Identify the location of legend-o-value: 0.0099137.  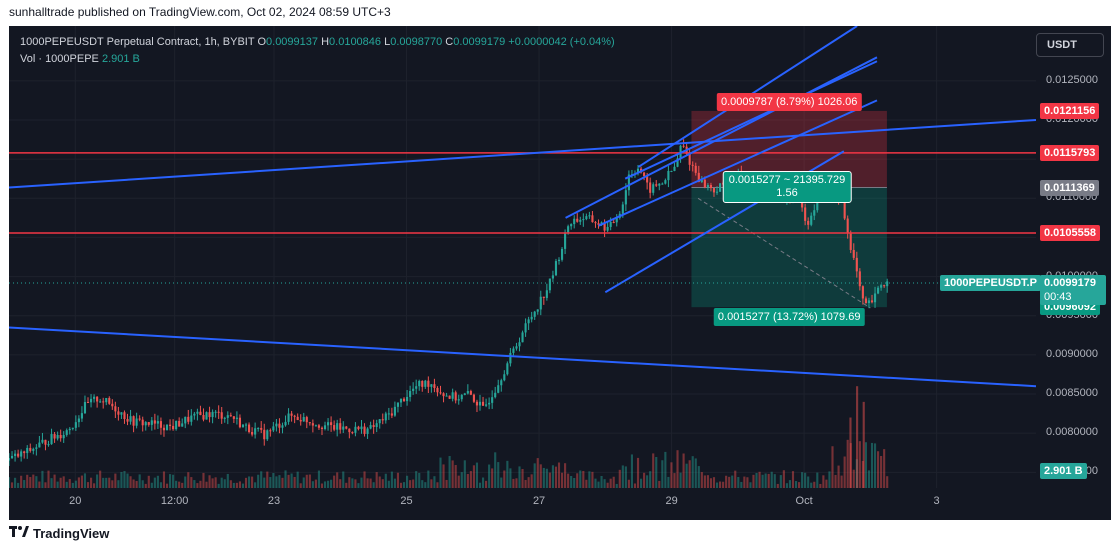
(292, 42).